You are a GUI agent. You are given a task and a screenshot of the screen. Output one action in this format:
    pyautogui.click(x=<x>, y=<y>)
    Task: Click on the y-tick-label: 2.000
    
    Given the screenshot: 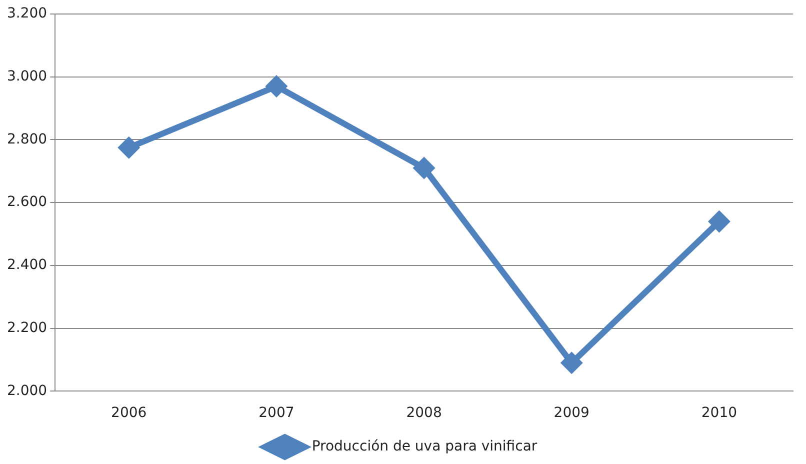 What is the action you would take?
    pyautogui.click(x=27, y=390)
    